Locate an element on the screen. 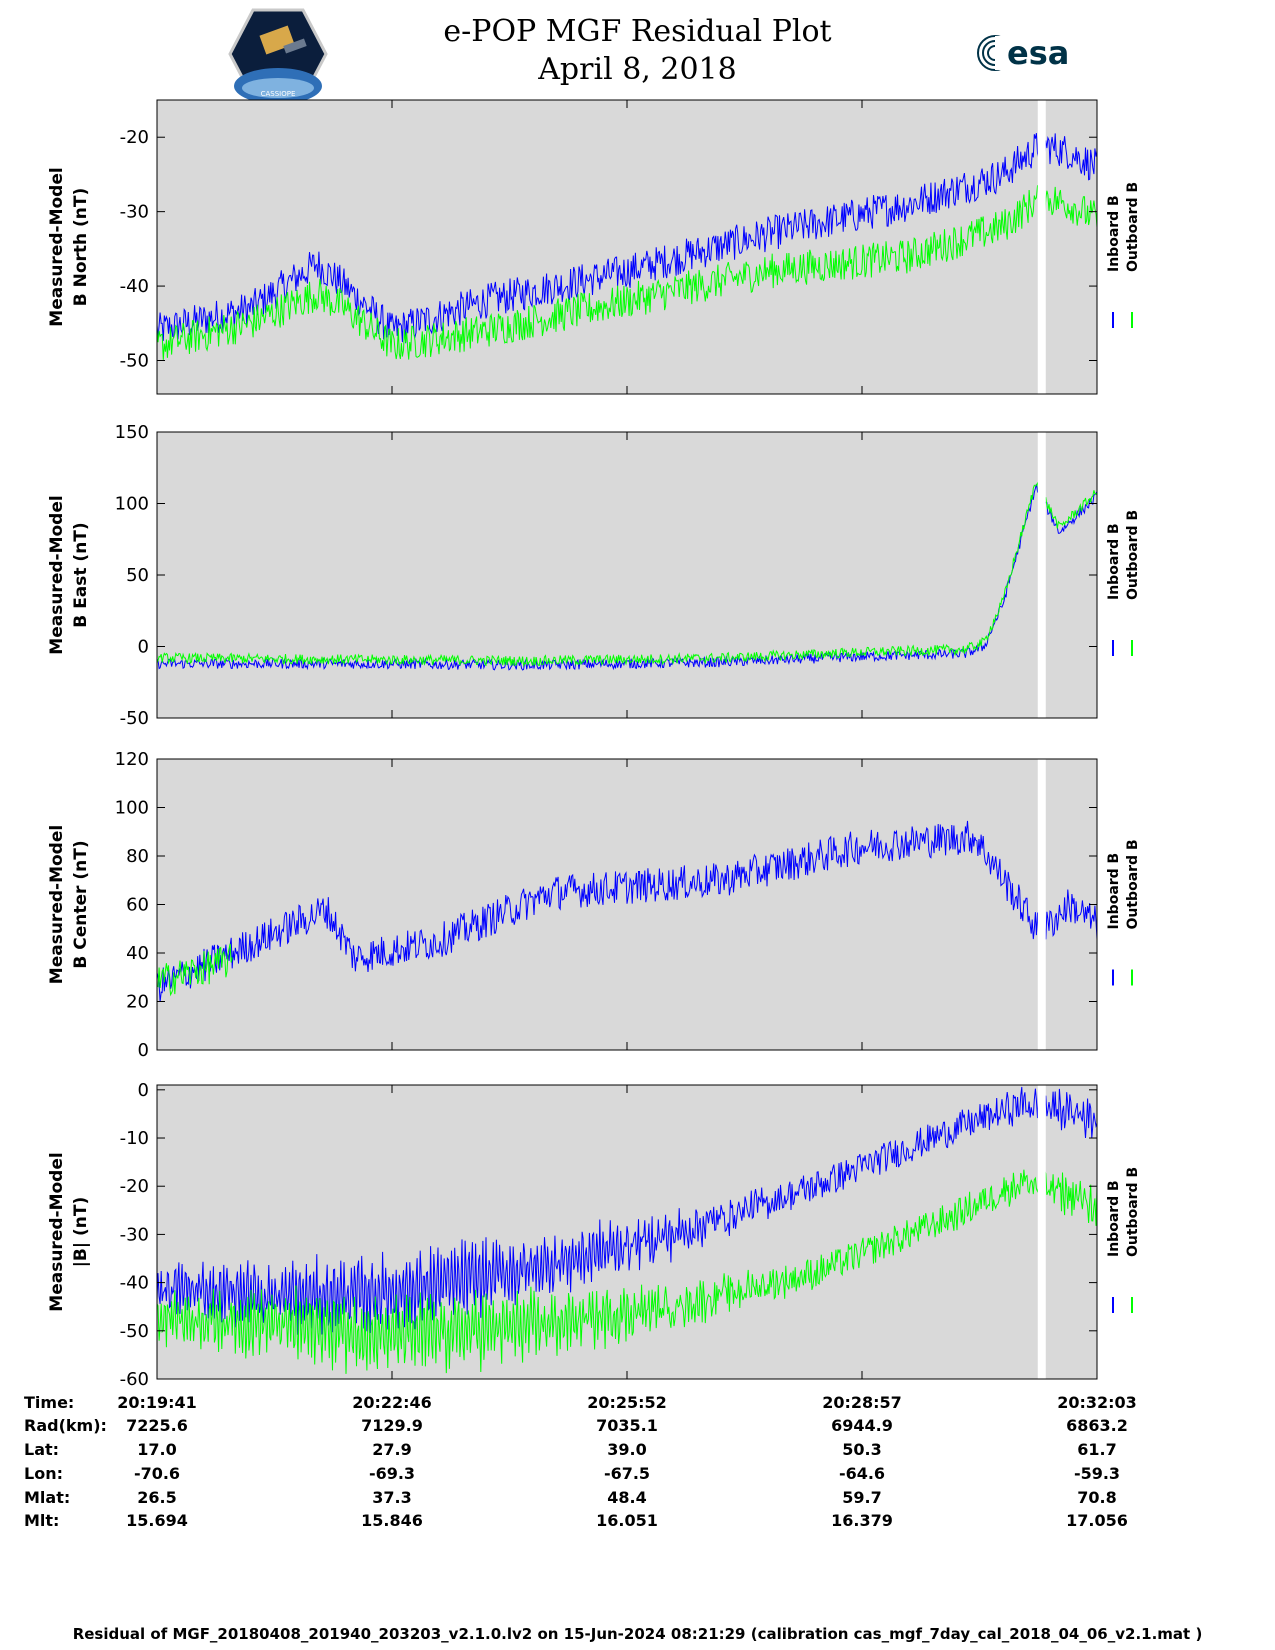  y-tick-label: 50 is located at coordinates (137, 575).